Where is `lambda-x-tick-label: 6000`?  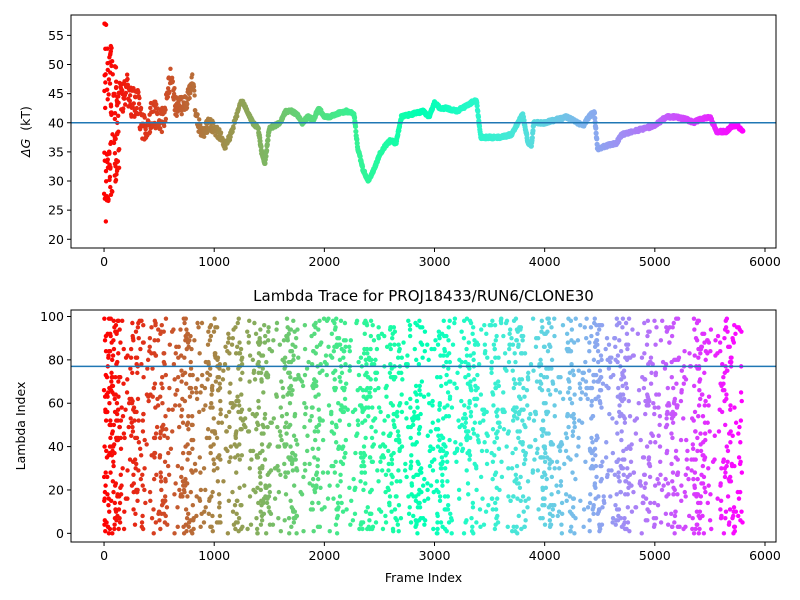 lambda-x-tick-label: 6000 is located at coordinates (765, 555).